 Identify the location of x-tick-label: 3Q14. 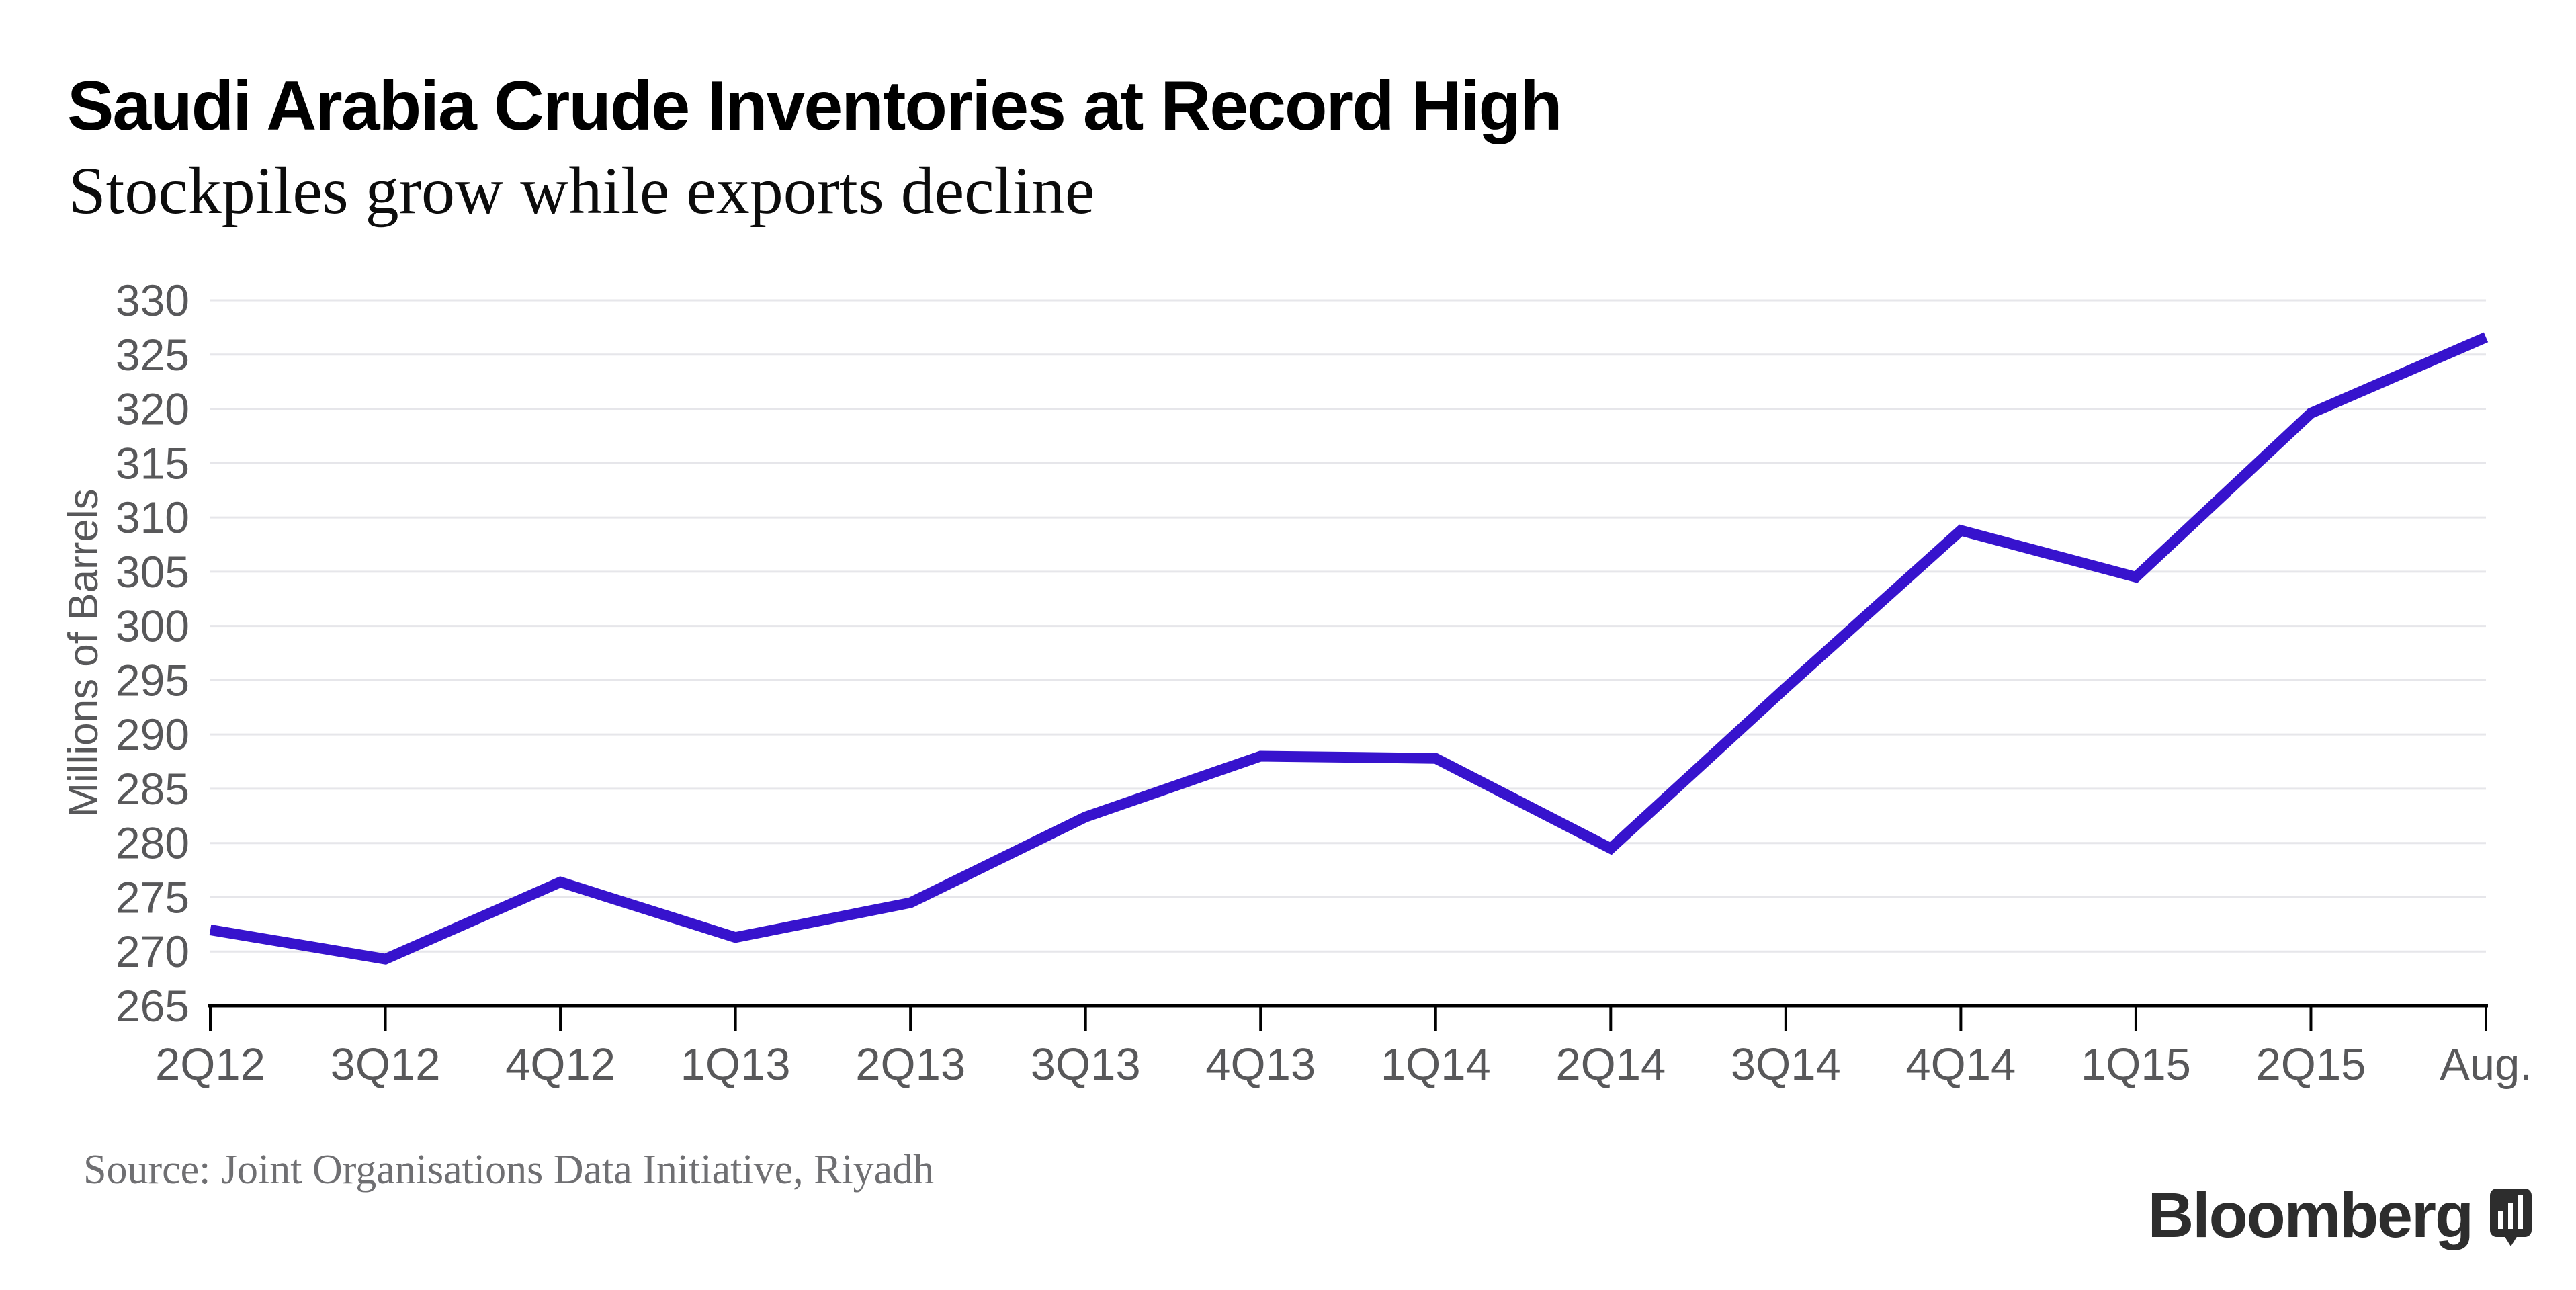
(1786, 1064).